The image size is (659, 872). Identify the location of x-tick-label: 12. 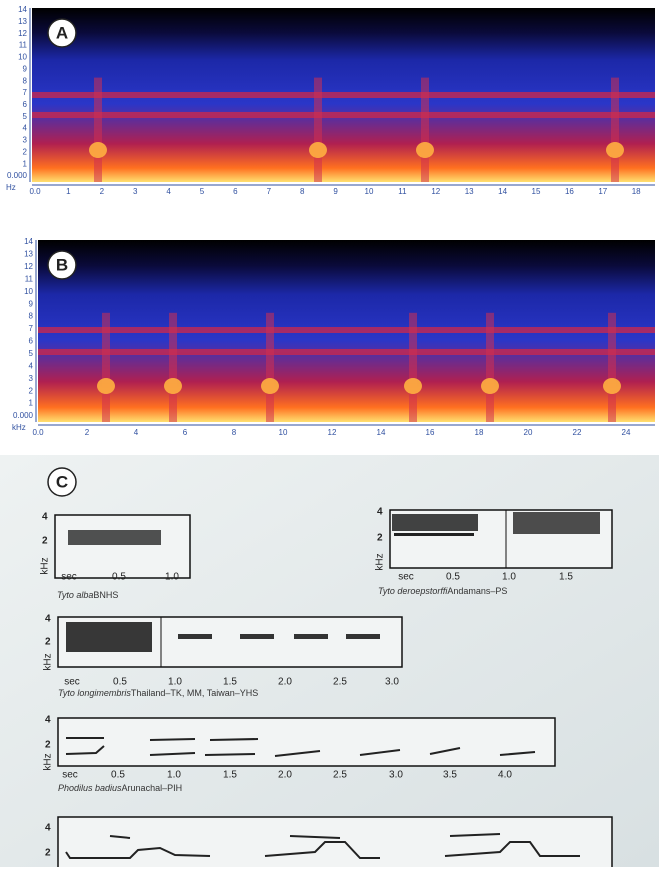
(435, 191).